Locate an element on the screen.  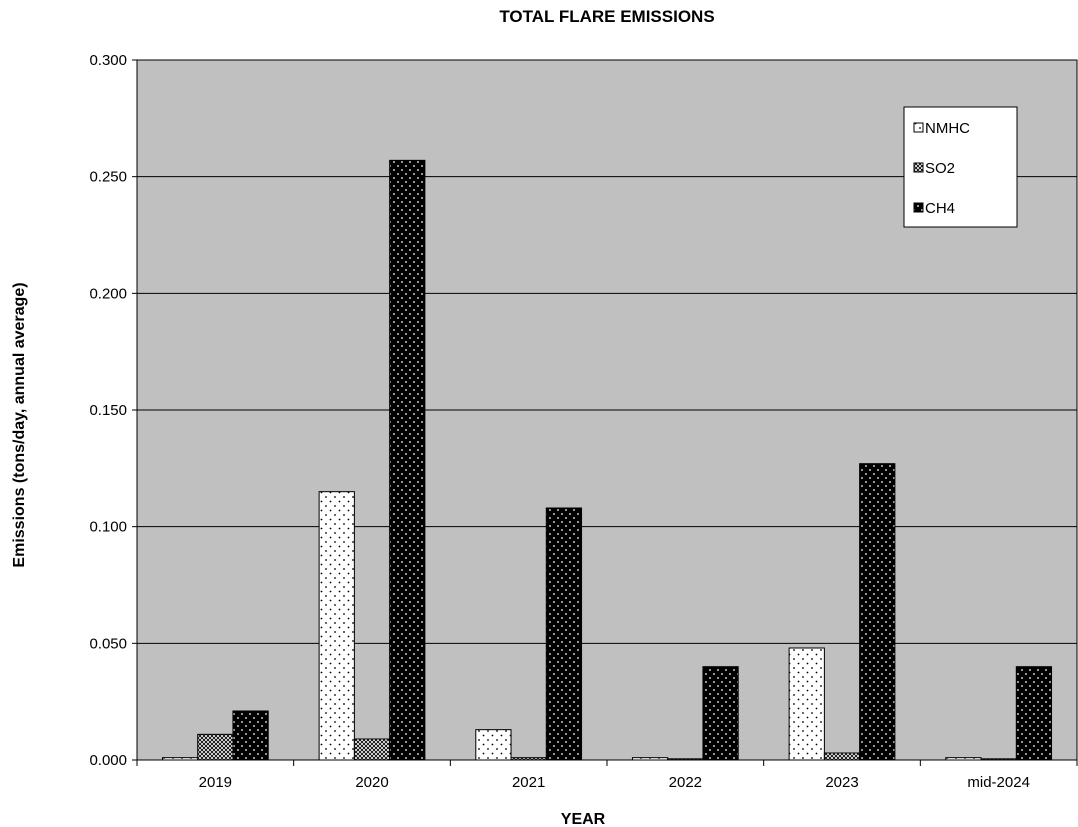
bar-ch4-mid-2024 is located at coordinates (1034, 713).